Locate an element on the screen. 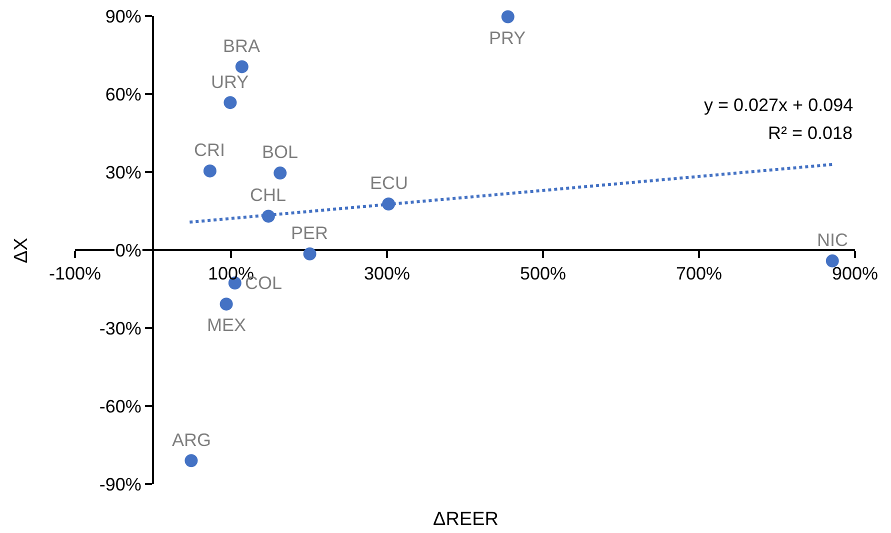  annotation: R² = 0.018 is located at coordinates (810, 133).